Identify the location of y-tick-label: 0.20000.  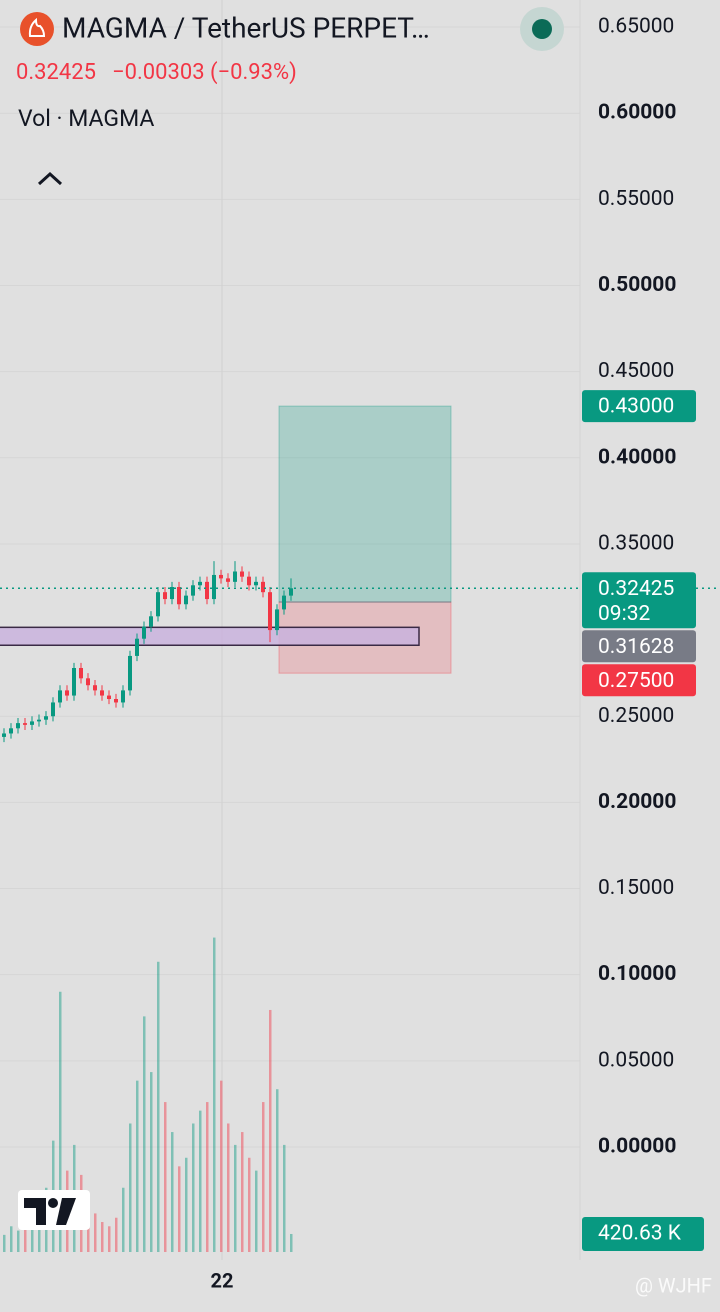
(637, 802).